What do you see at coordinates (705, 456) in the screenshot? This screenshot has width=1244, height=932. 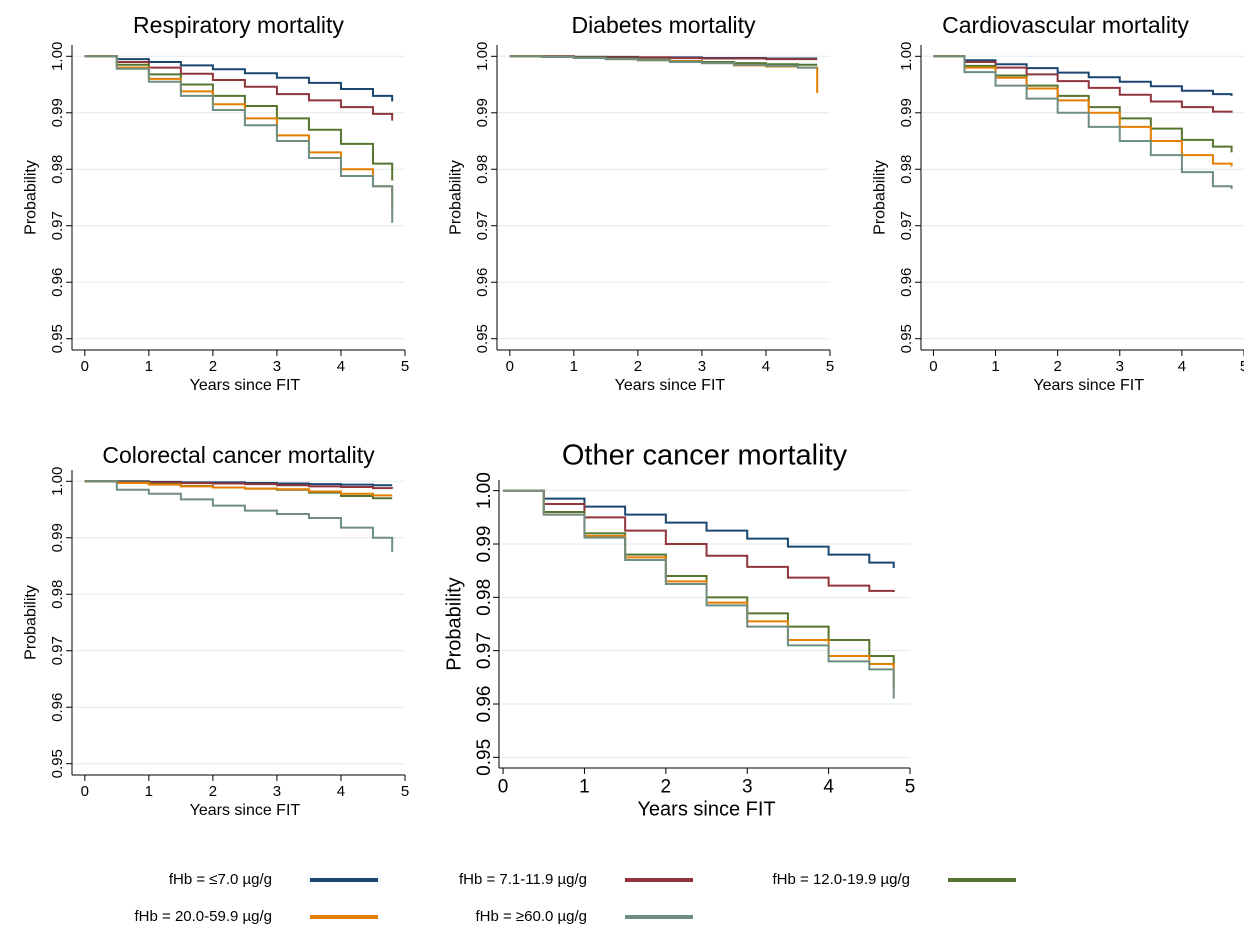 I see `chart-title: Other cancer mortality` at bounding box center [705, 456].